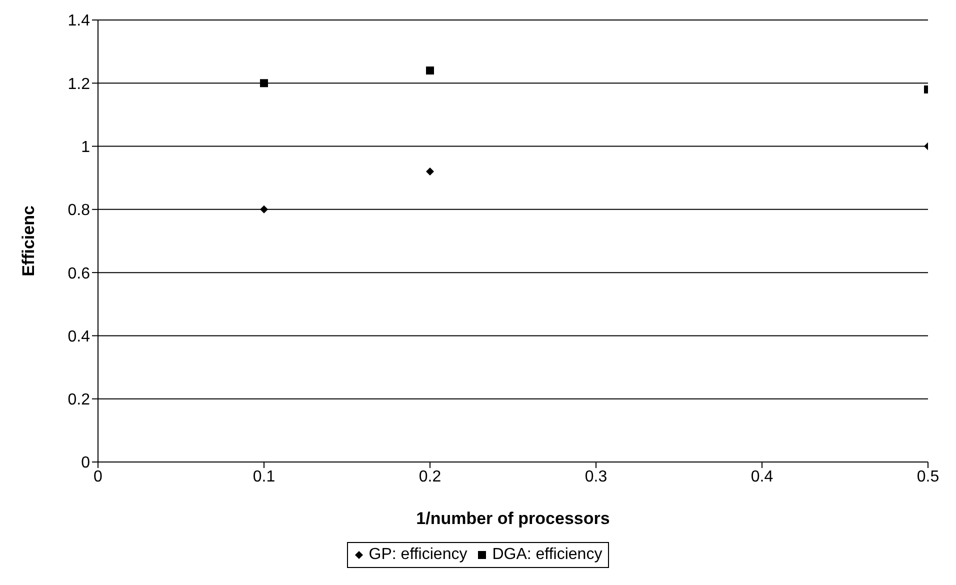 The height and width of the screenshot is (585, 956). I want to click on x-tick-label: 0, so click(98, 477).